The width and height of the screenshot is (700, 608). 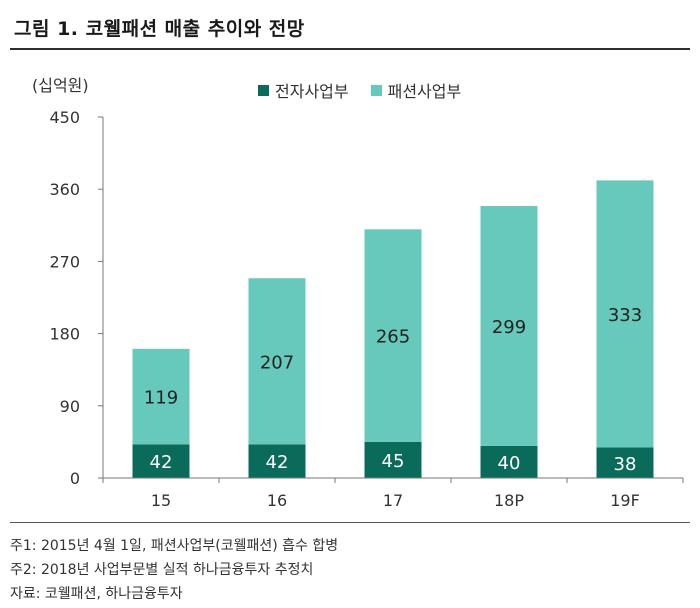 What do you see at coordinates (393, 500) in the screenshot?
I see `x-tick-label: 17` at bounding box center [393, 500].